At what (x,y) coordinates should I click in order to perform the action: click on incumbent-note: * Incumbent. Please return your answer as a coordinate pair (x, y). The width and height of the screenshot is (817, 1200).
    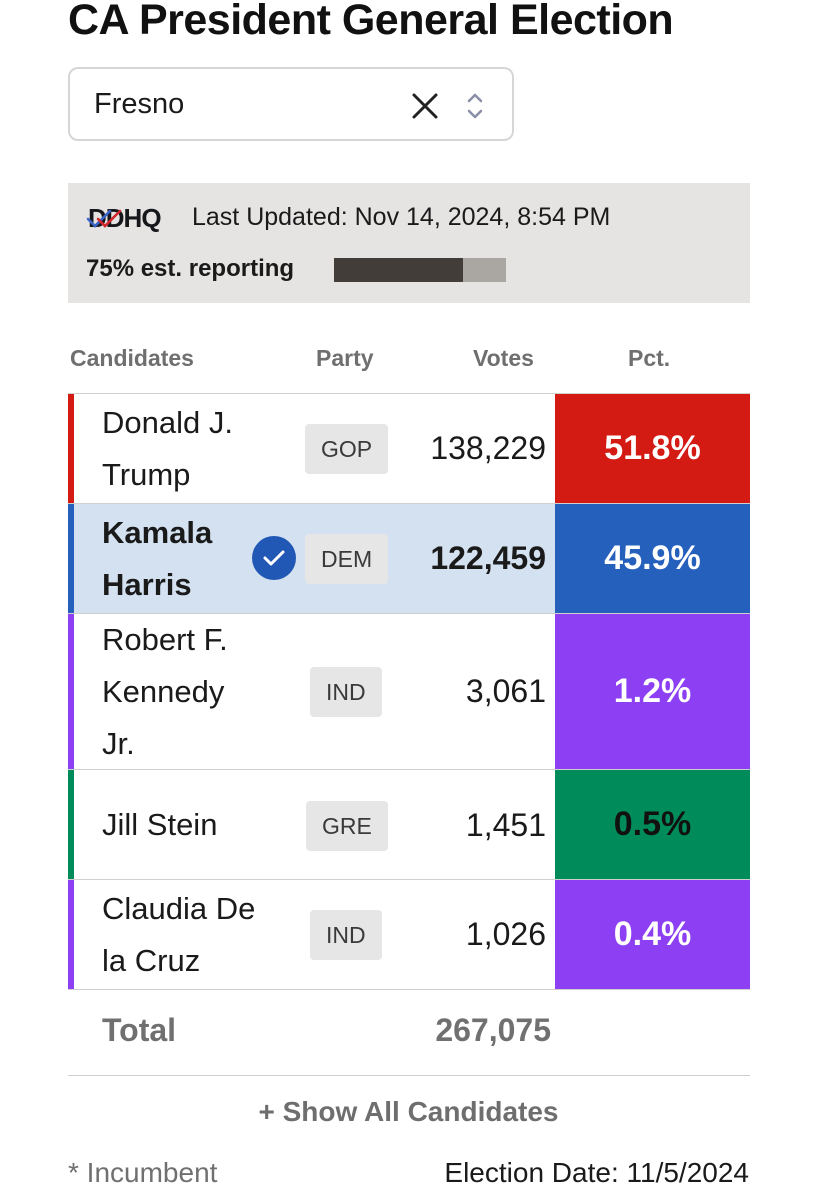
    Looking at the image, I should click on (143, 1172).